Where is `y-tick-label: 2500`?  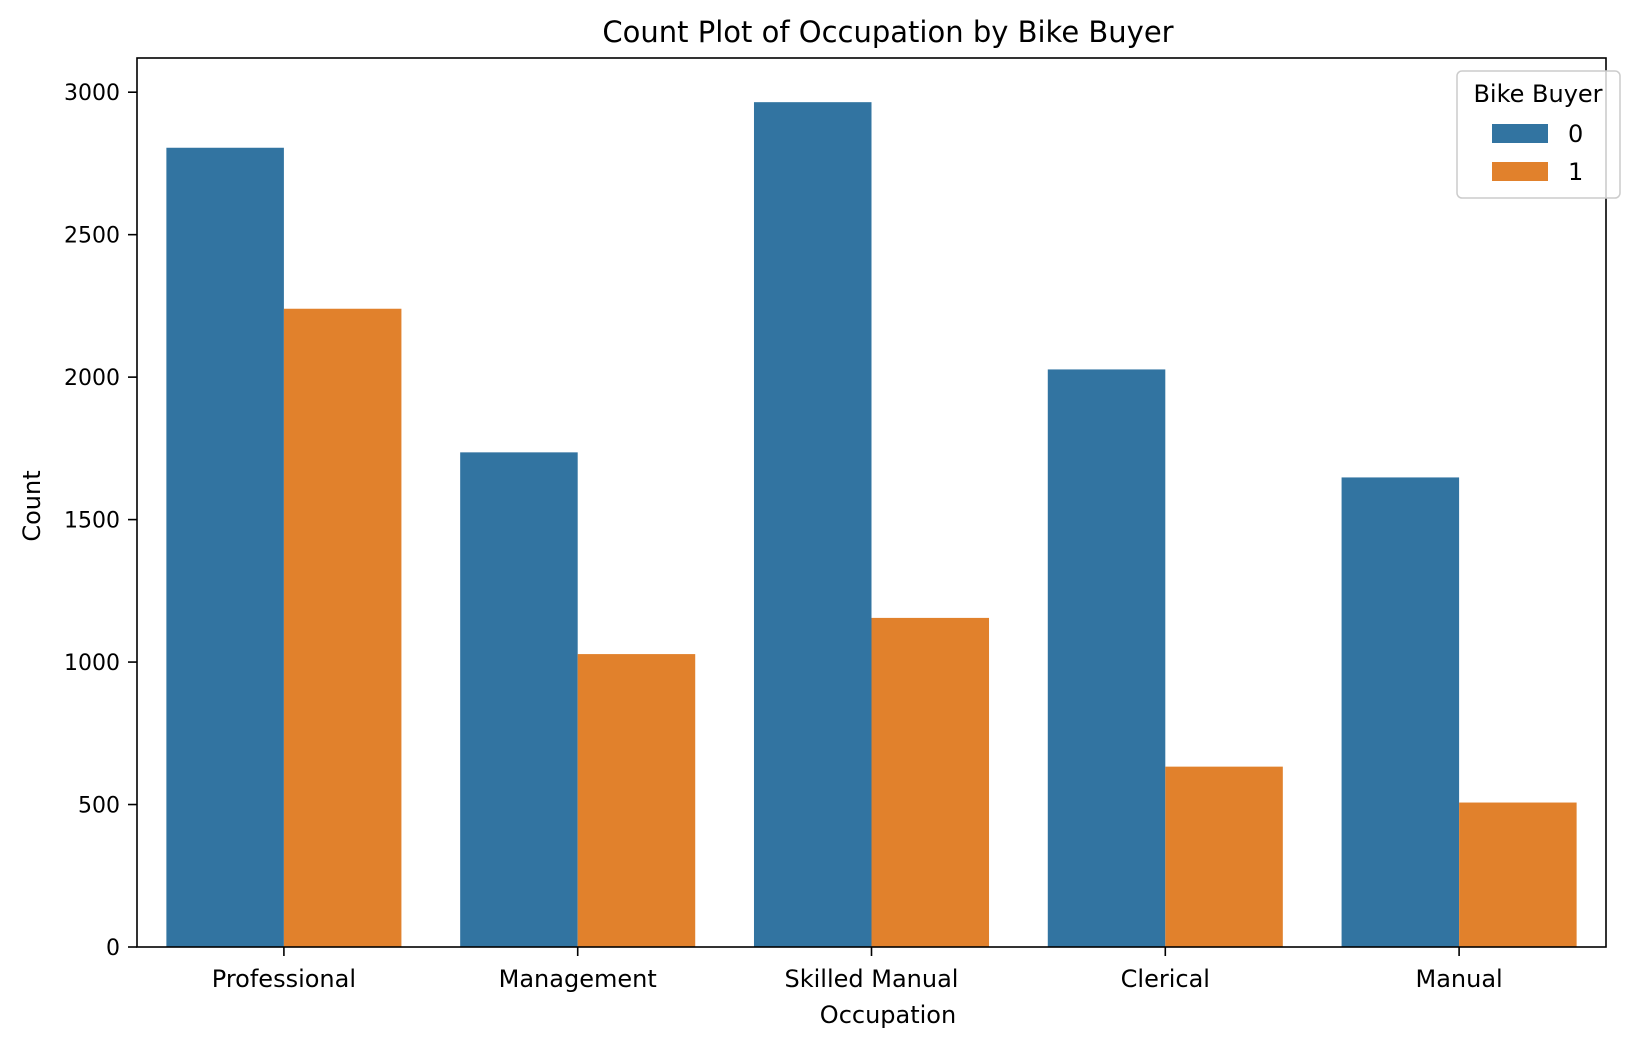
y-tick-label: 2500 is located at coordinates (92, 236).